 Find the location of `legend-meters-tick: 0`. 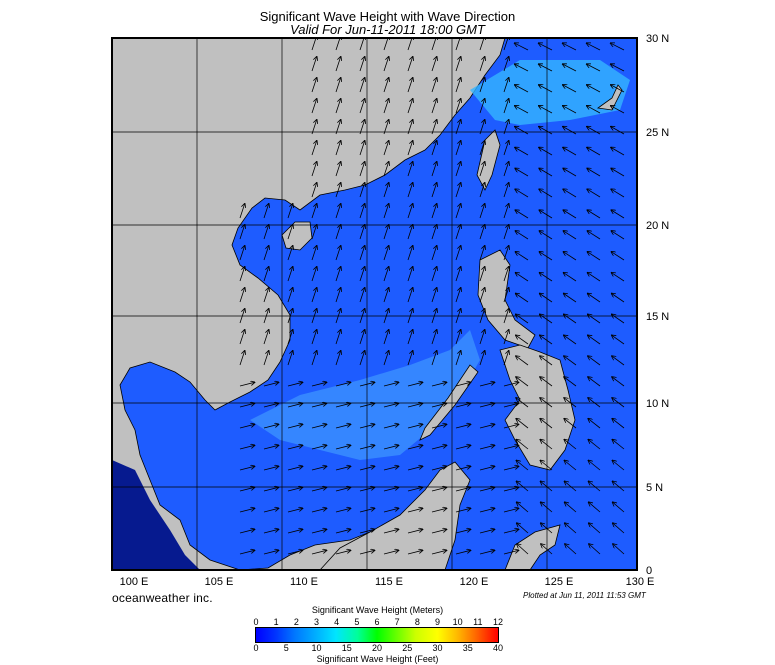

legend-meters-tick: 0 is located at coordinates (256, 622).